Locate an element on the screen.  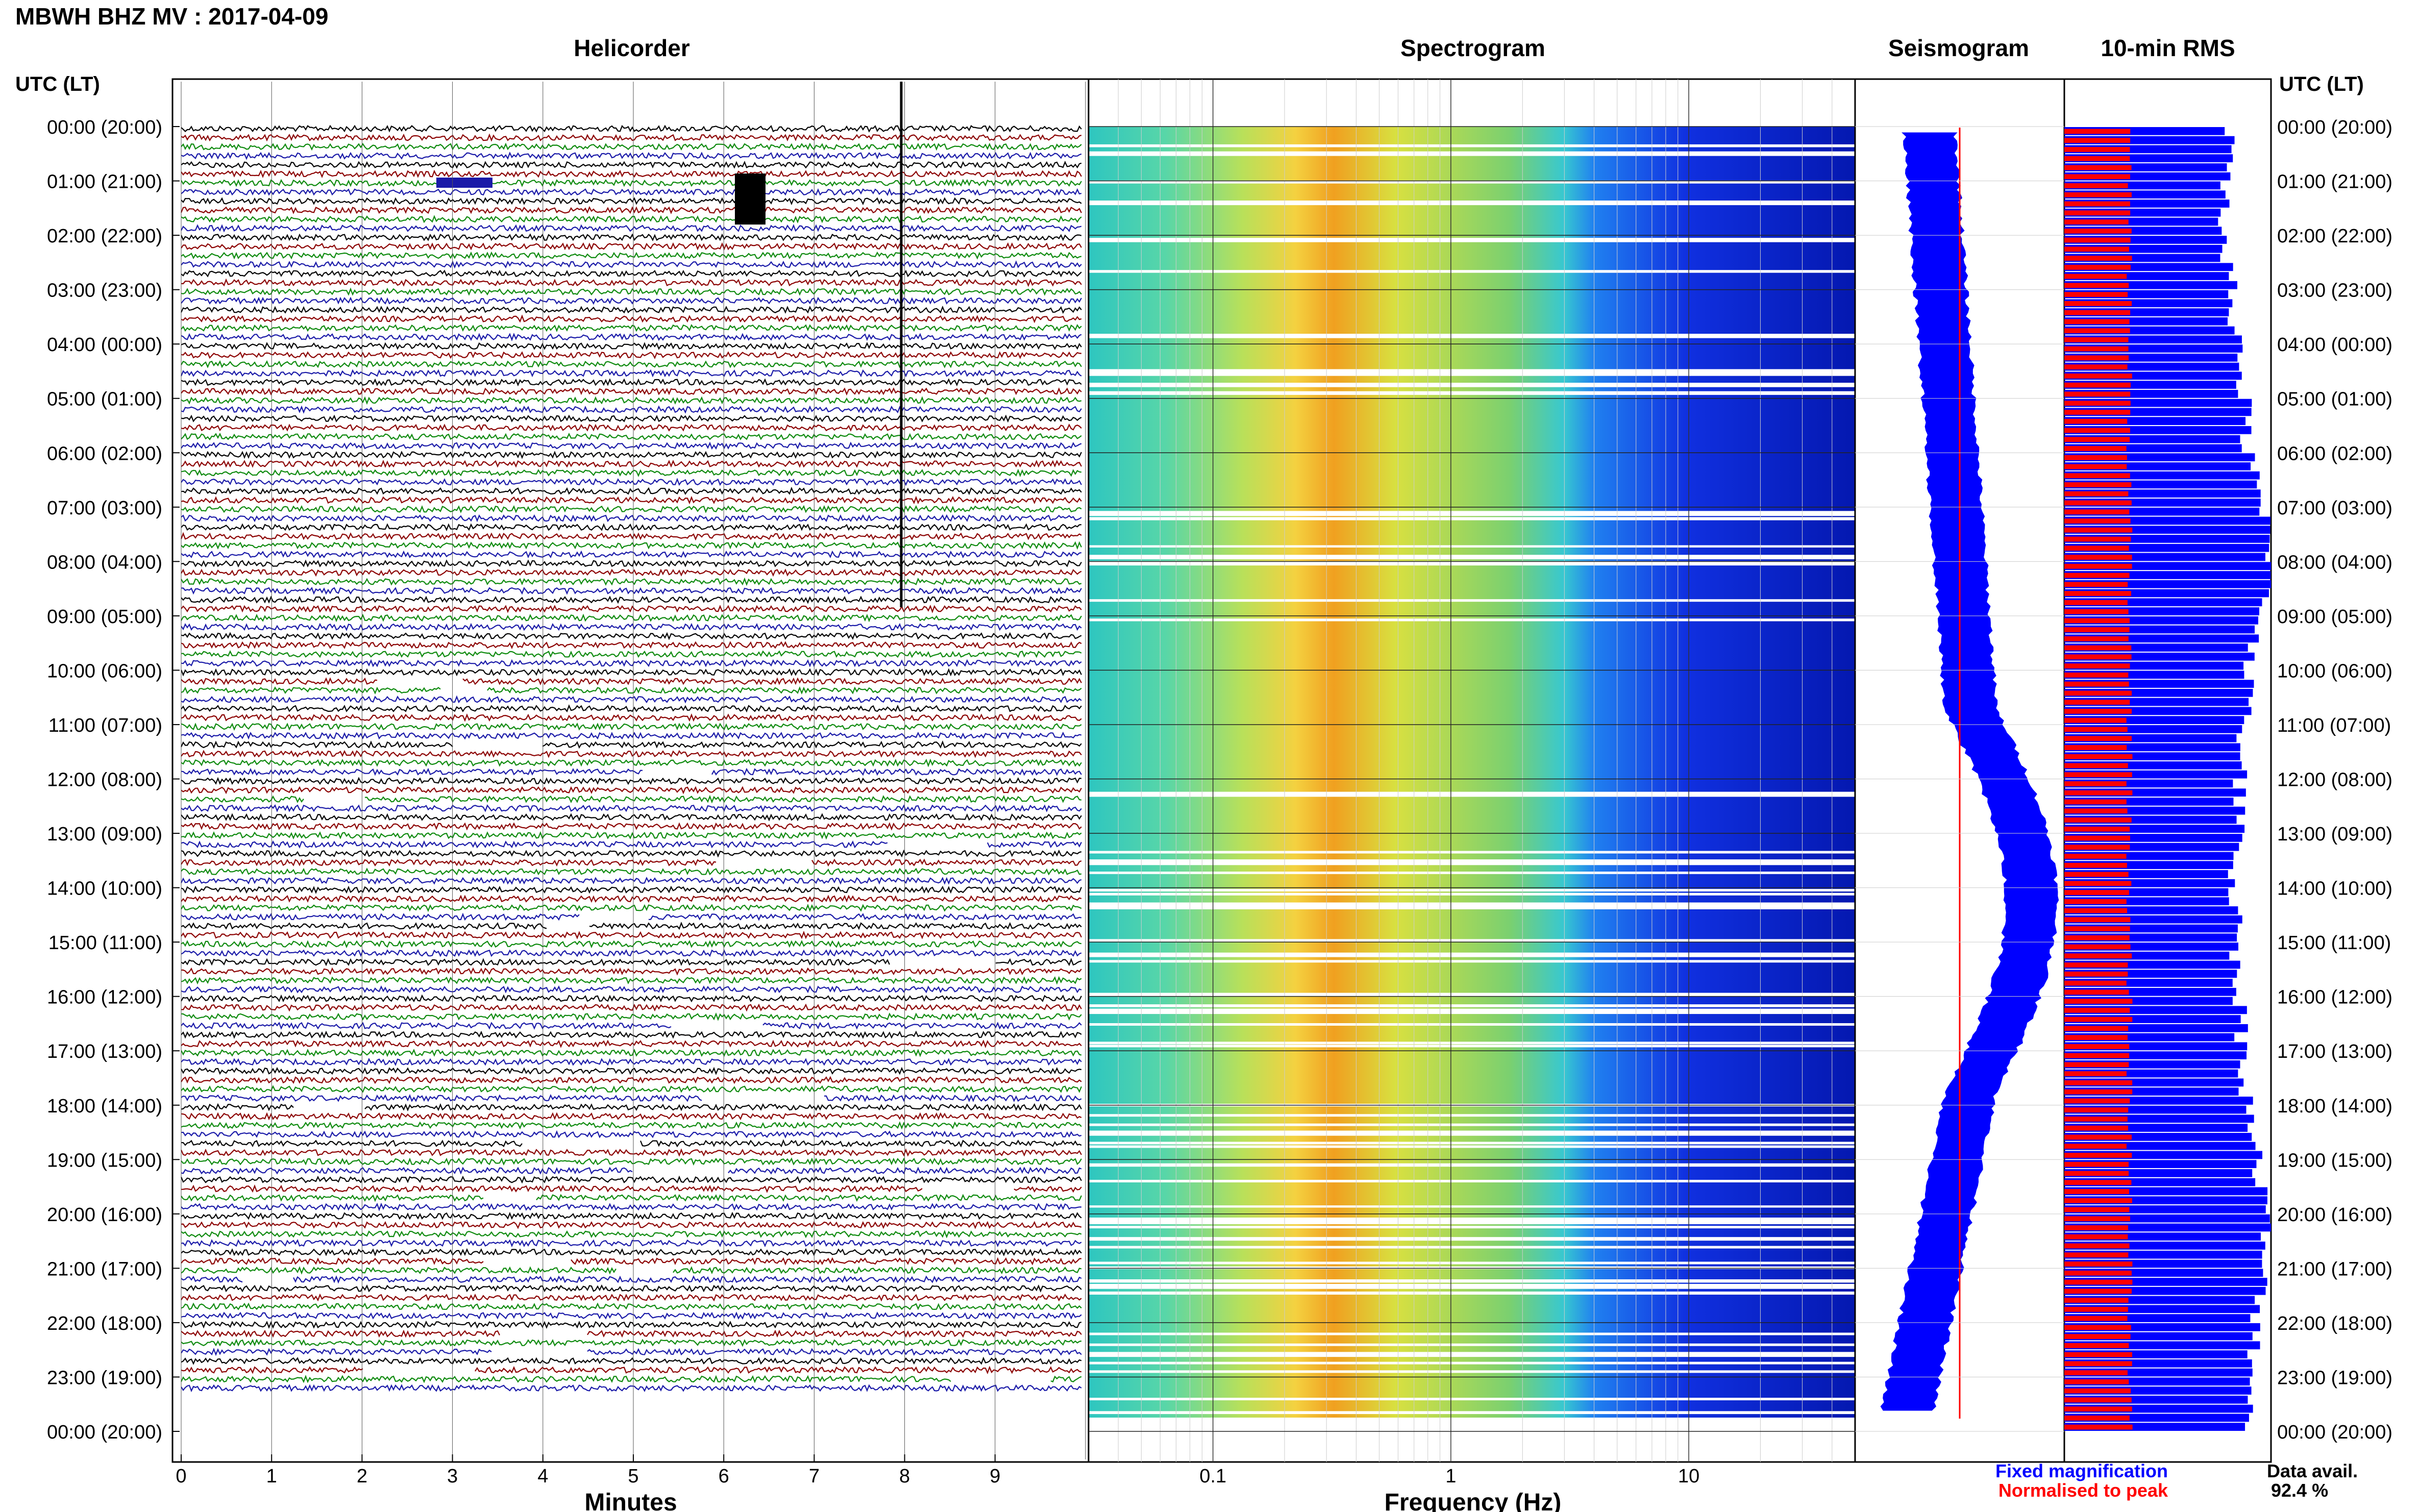
time-label-right: 04:00 (00:00) is located at coordinates (2334, 345).